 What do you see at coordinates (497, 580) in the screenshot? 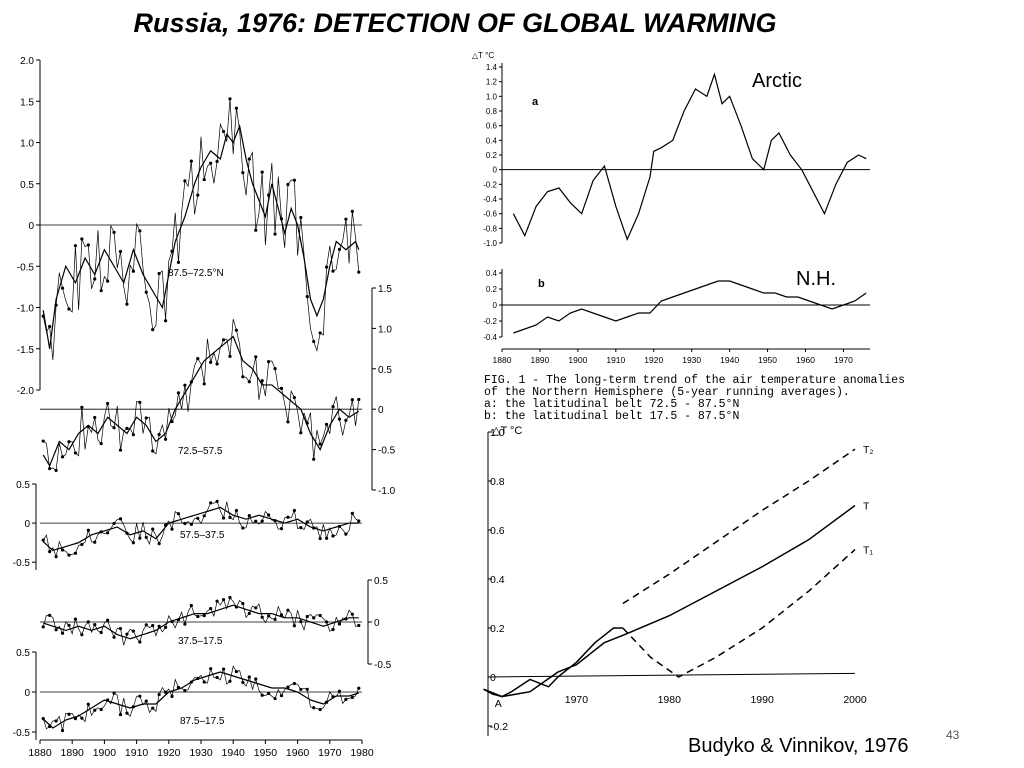
I see `forecast-y-tick-label: 0.4` at bounding box center [497, 580].